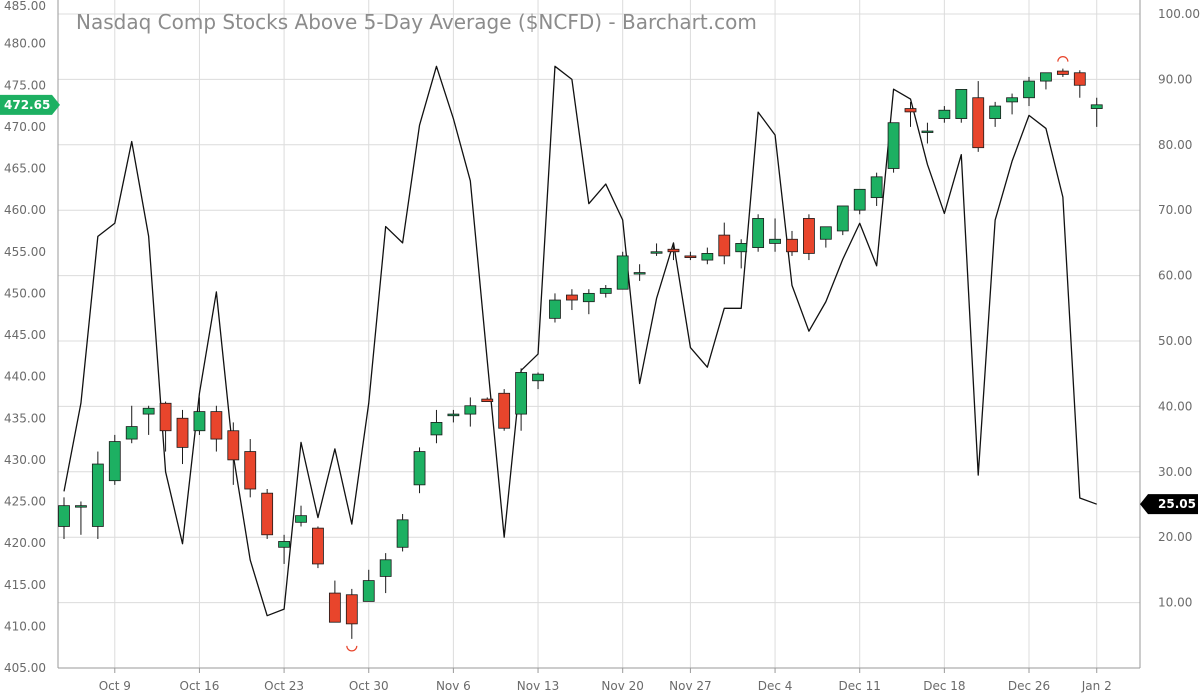 This screenshot has height=697, width=1200. What do you see at coordinates (538, 686) in the screenshot?
I see `x-axis-tick-label: Nov 13` at bounding box center [538, 686].